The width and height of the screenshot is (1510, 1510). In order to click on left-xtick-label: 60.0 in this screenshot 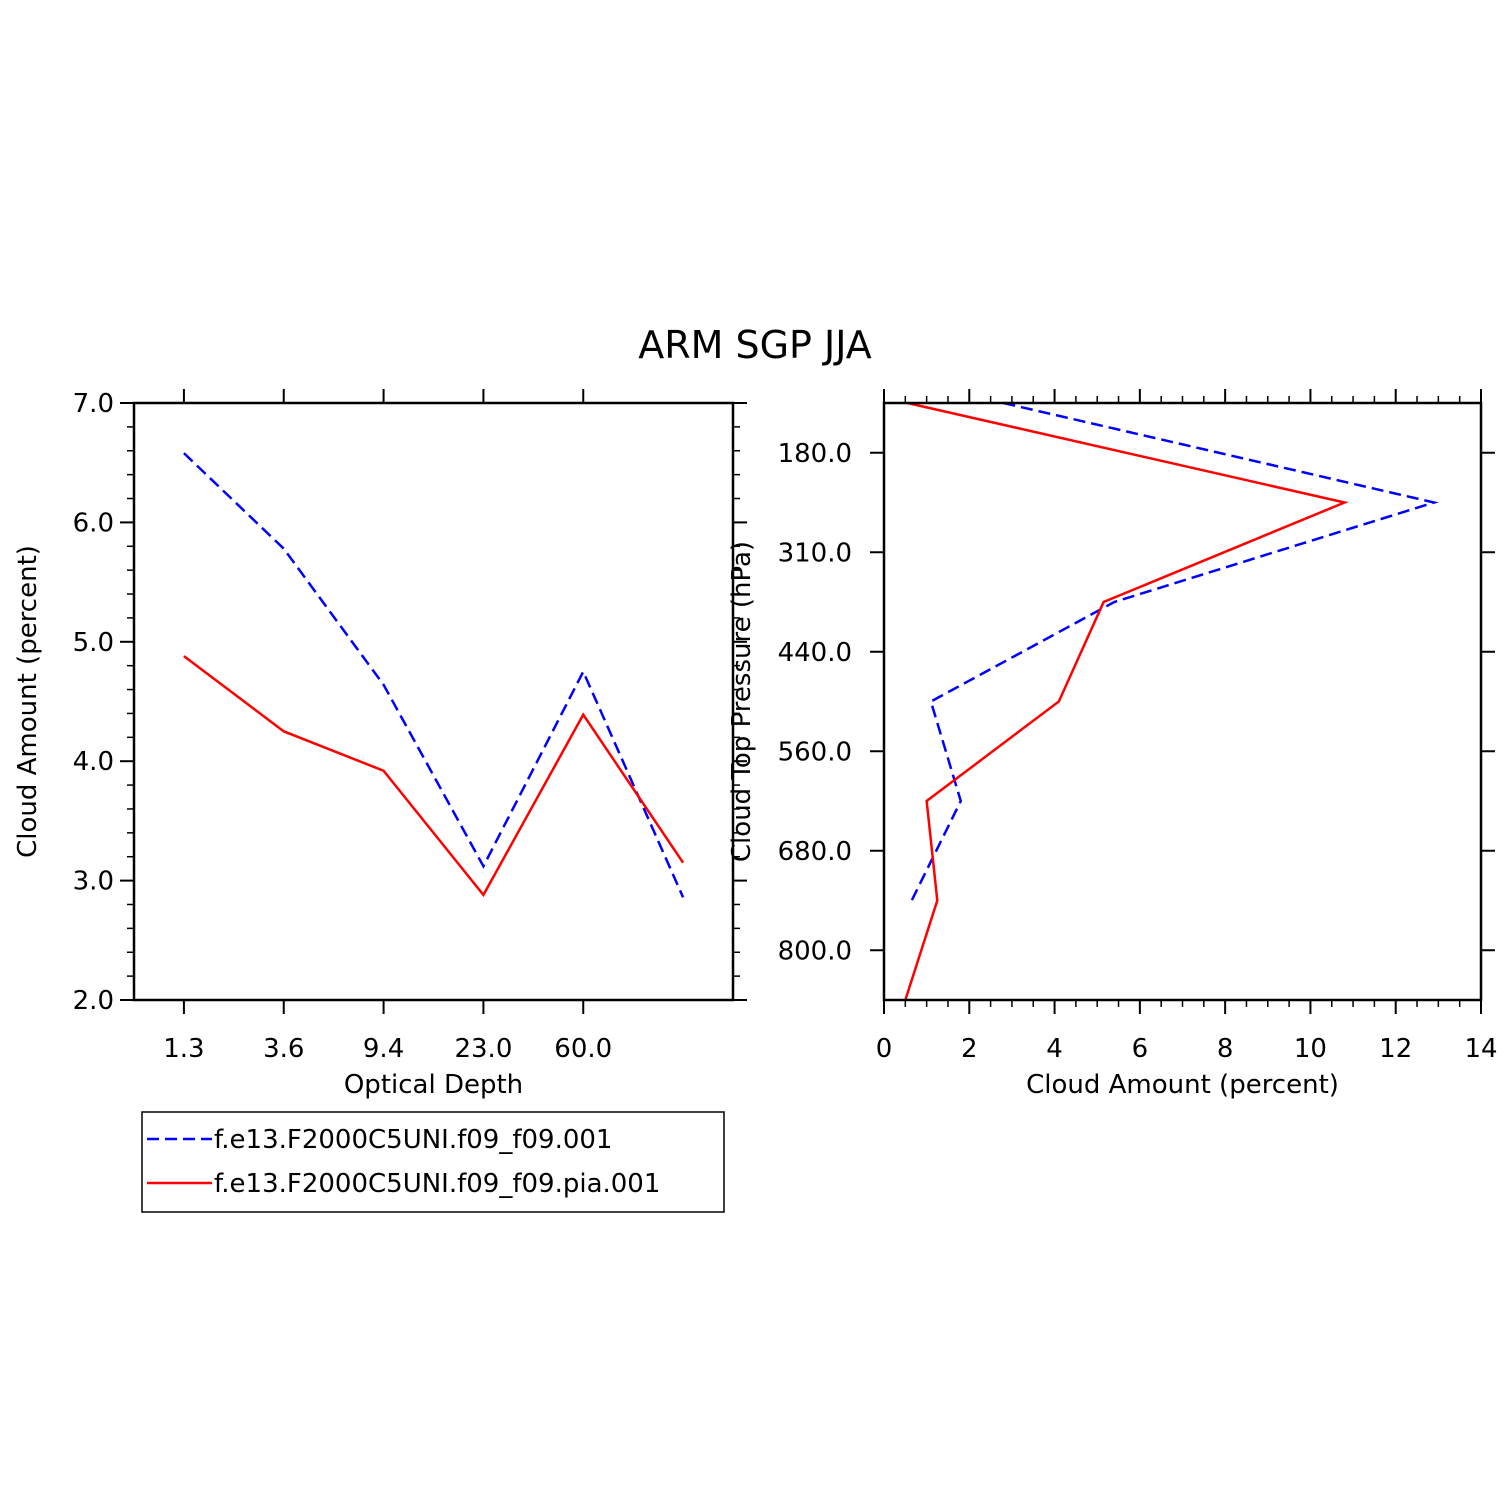, I will do `click(583, 1049)`.